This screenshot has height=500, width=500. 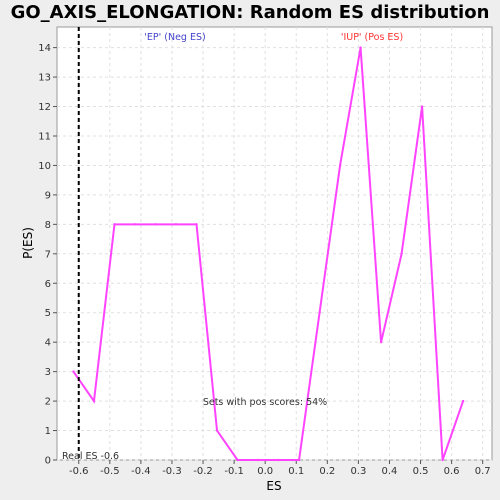 I want to click on y-tick-label: 2, so click(x=48, y=402).